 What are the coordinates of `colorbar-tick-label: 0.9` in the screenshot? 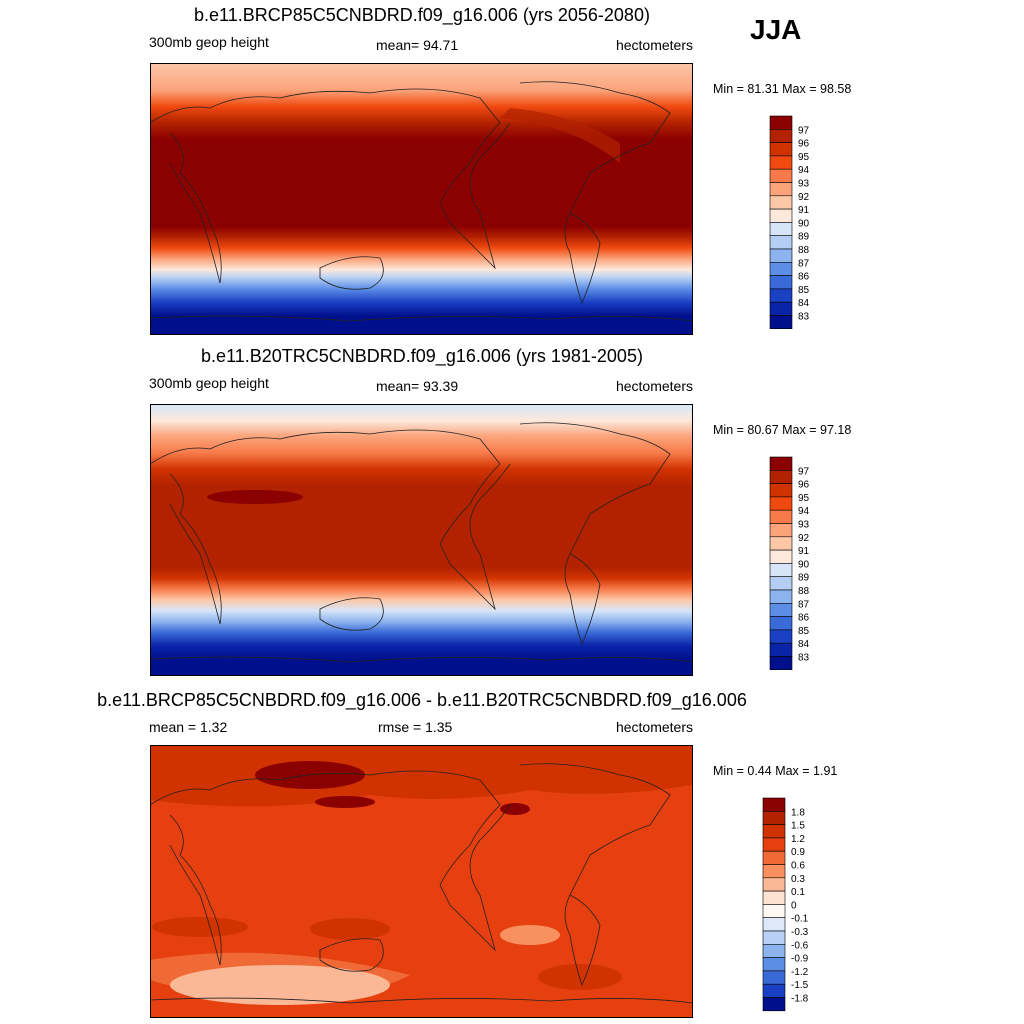 It's located at (798, 852).